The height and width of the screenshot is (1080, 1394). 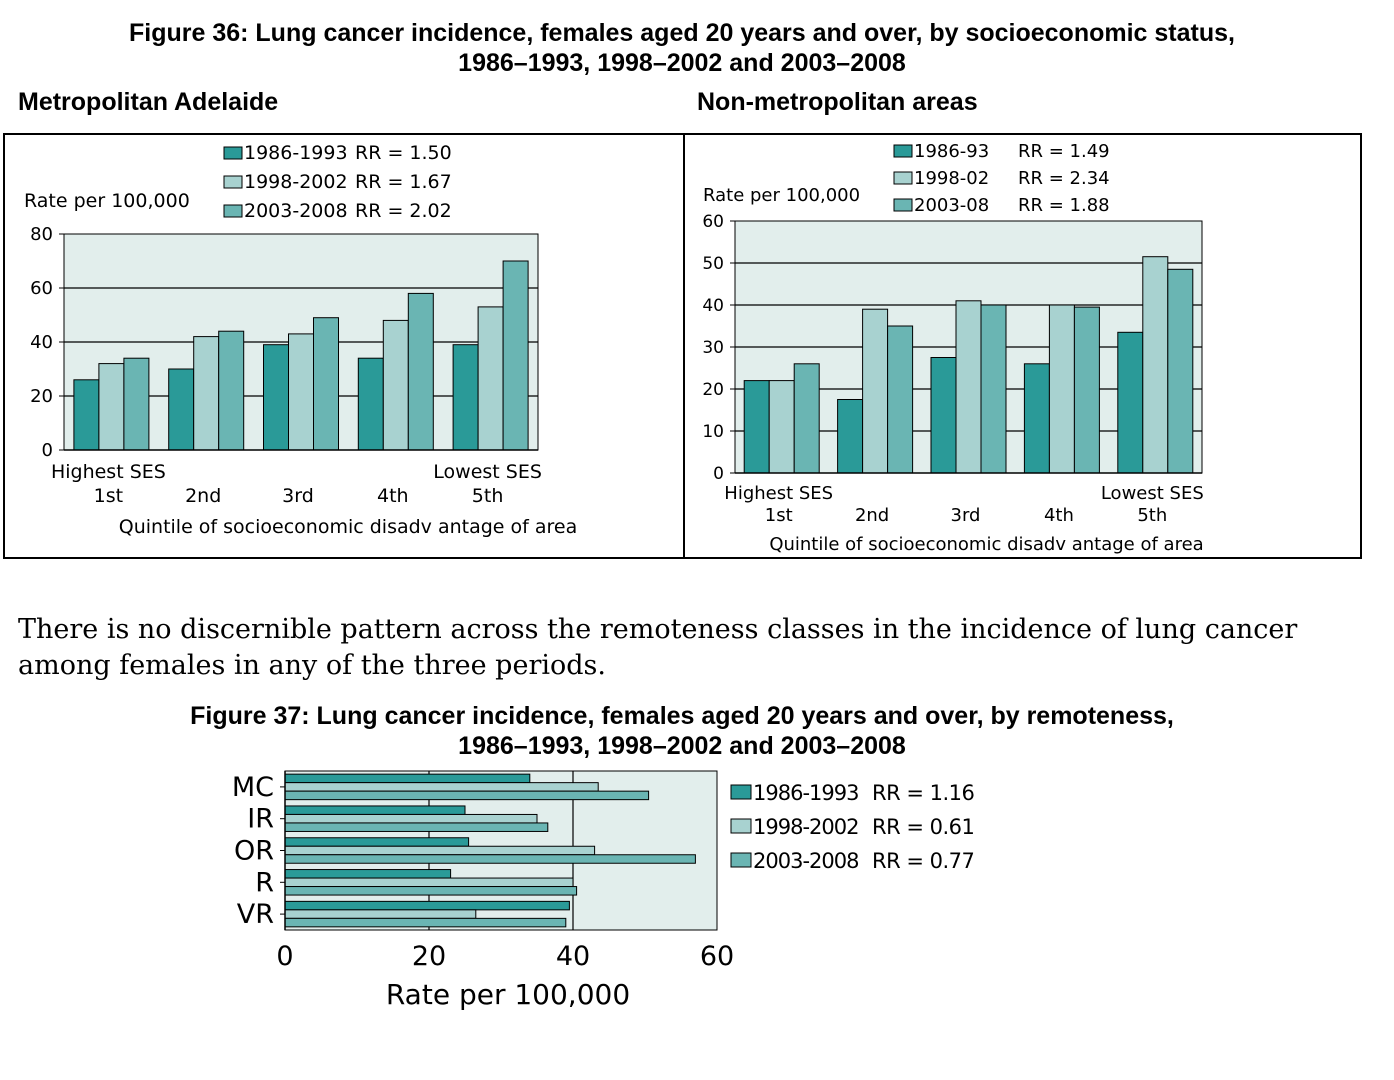 I want to click on figure-37-title-line2: 1986–1993, 1998–2002 and 2003–2008, so click(x=682, y=746).